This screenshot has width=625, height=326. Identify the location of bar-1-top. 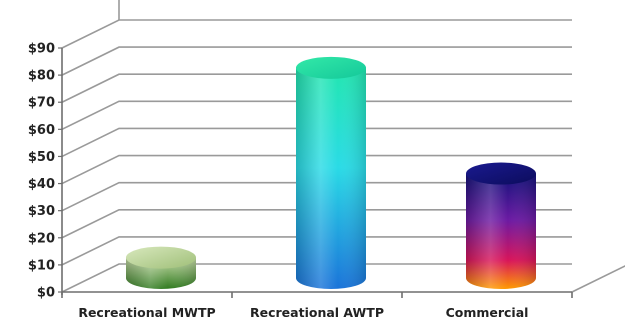
(161, 257).